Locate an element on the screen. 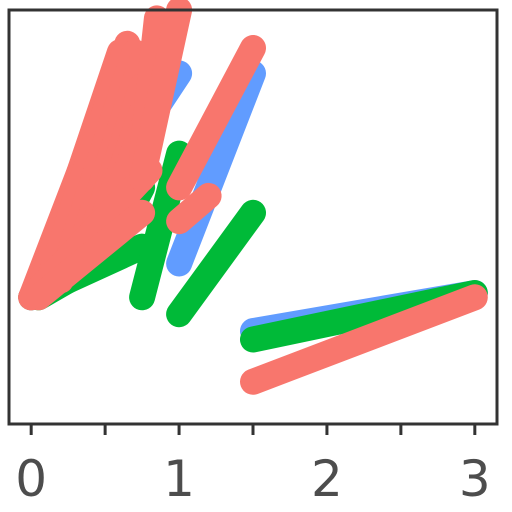 The height and width of the screenshot is (512, 512). x-tick-label-3: 3 is located at coordinates (475, 479).